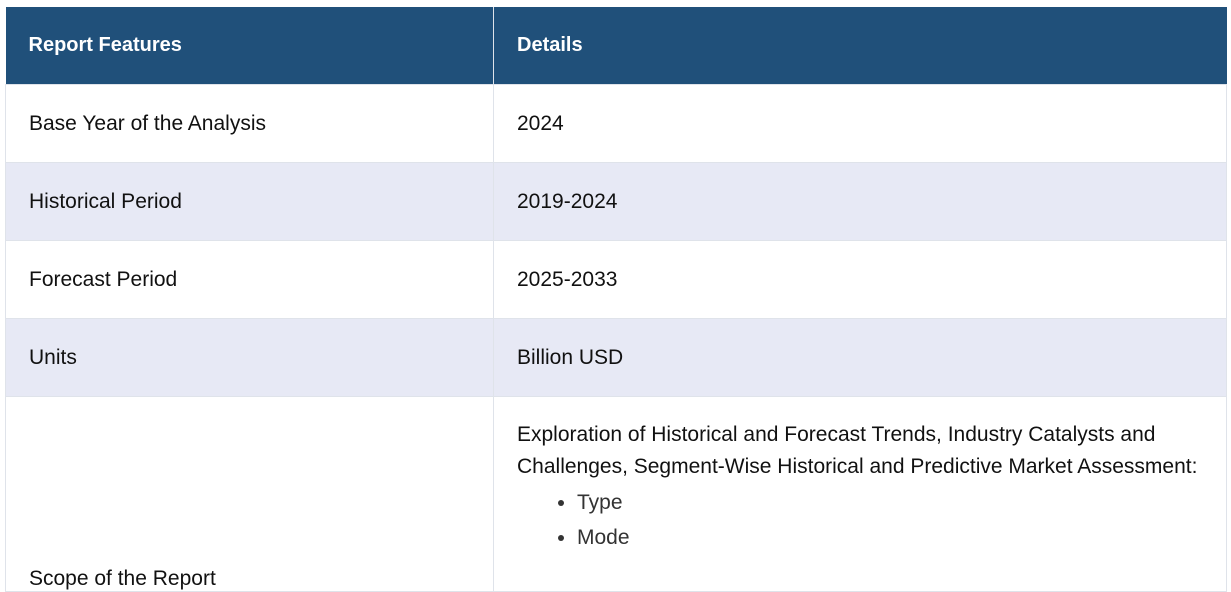 This screenshot has height=592, width=1231. What do you see at coordinates (891, 502) in the screenshot?
I see `list-item: Type` at bounding box center [891, 502].